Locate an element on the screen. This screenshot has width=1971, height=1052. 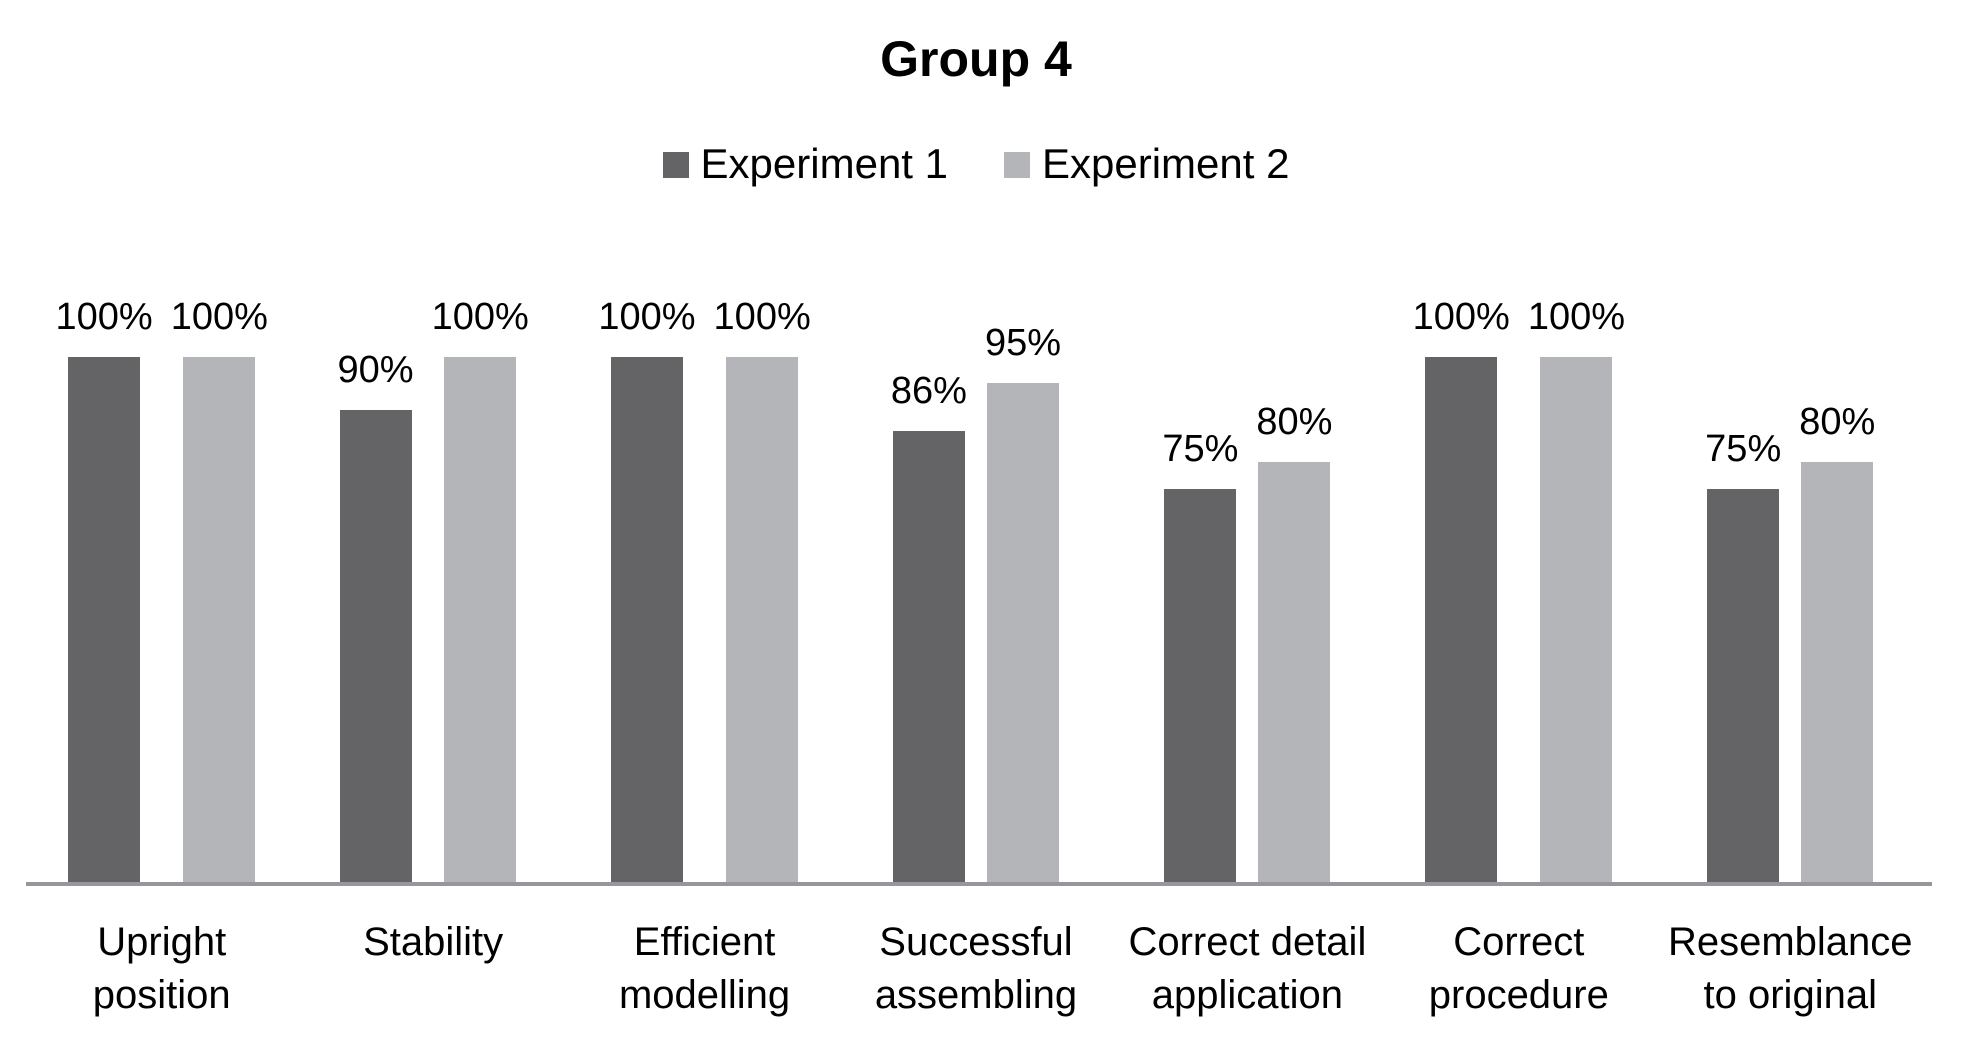
chart-legend: Experiment 1 Experiment 2 is located at coordinates (976, 164).